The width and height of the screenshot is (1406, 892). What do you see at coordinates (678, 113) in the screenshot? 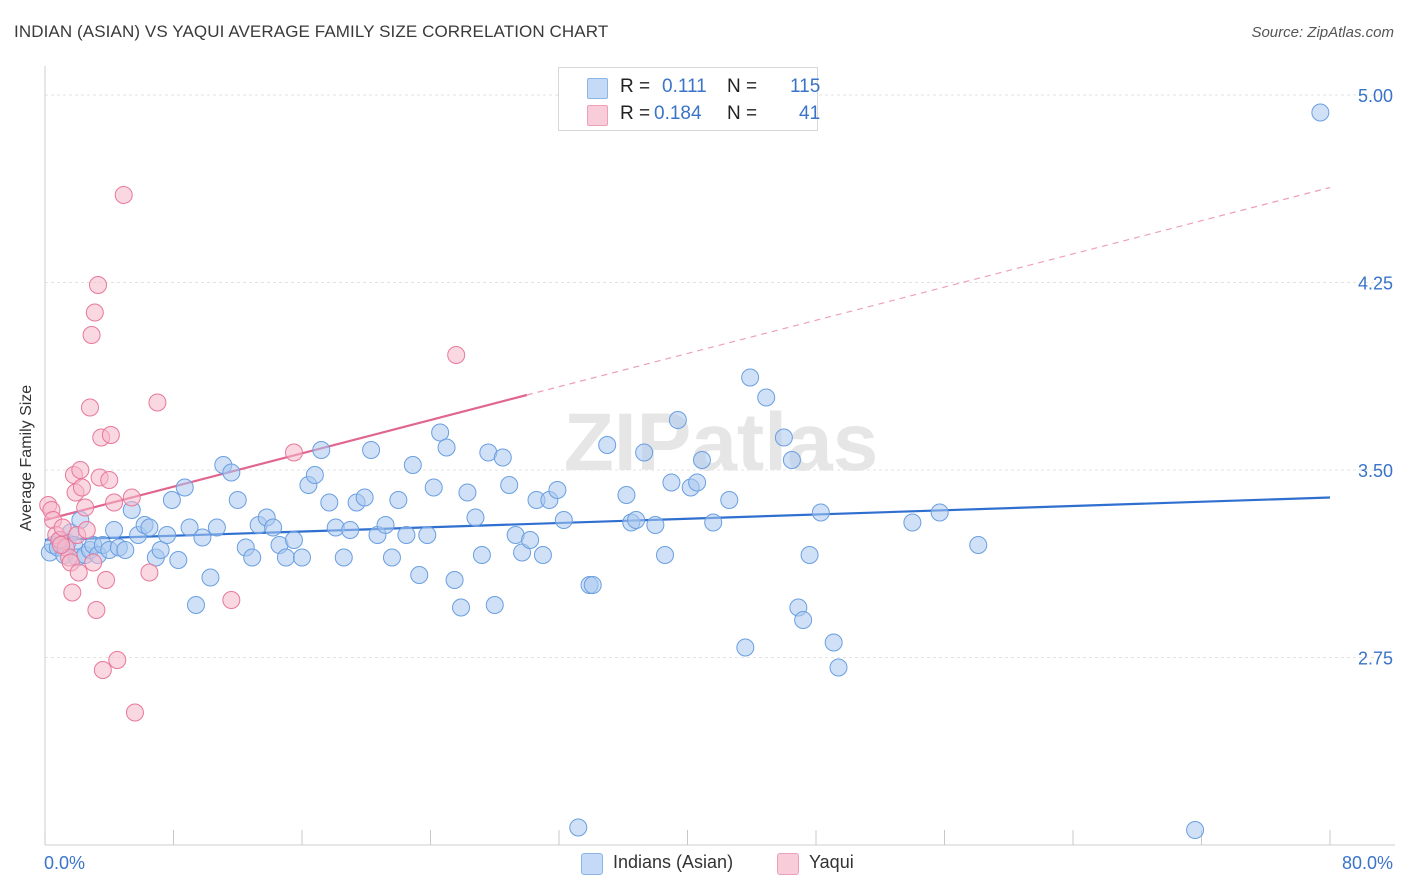
I see `legend-r-value: 0.184` at bounding box center [678, 113].